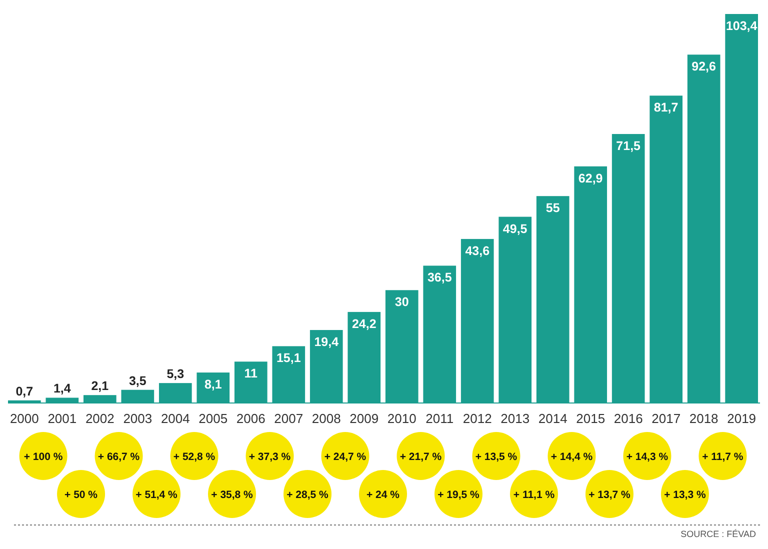 The height and width of the screenshot is (549, 768). What do you see at coordinates (421, 457) in the screenshot?
I see `text: + 21,7 %` at bounding box center [421, 457].